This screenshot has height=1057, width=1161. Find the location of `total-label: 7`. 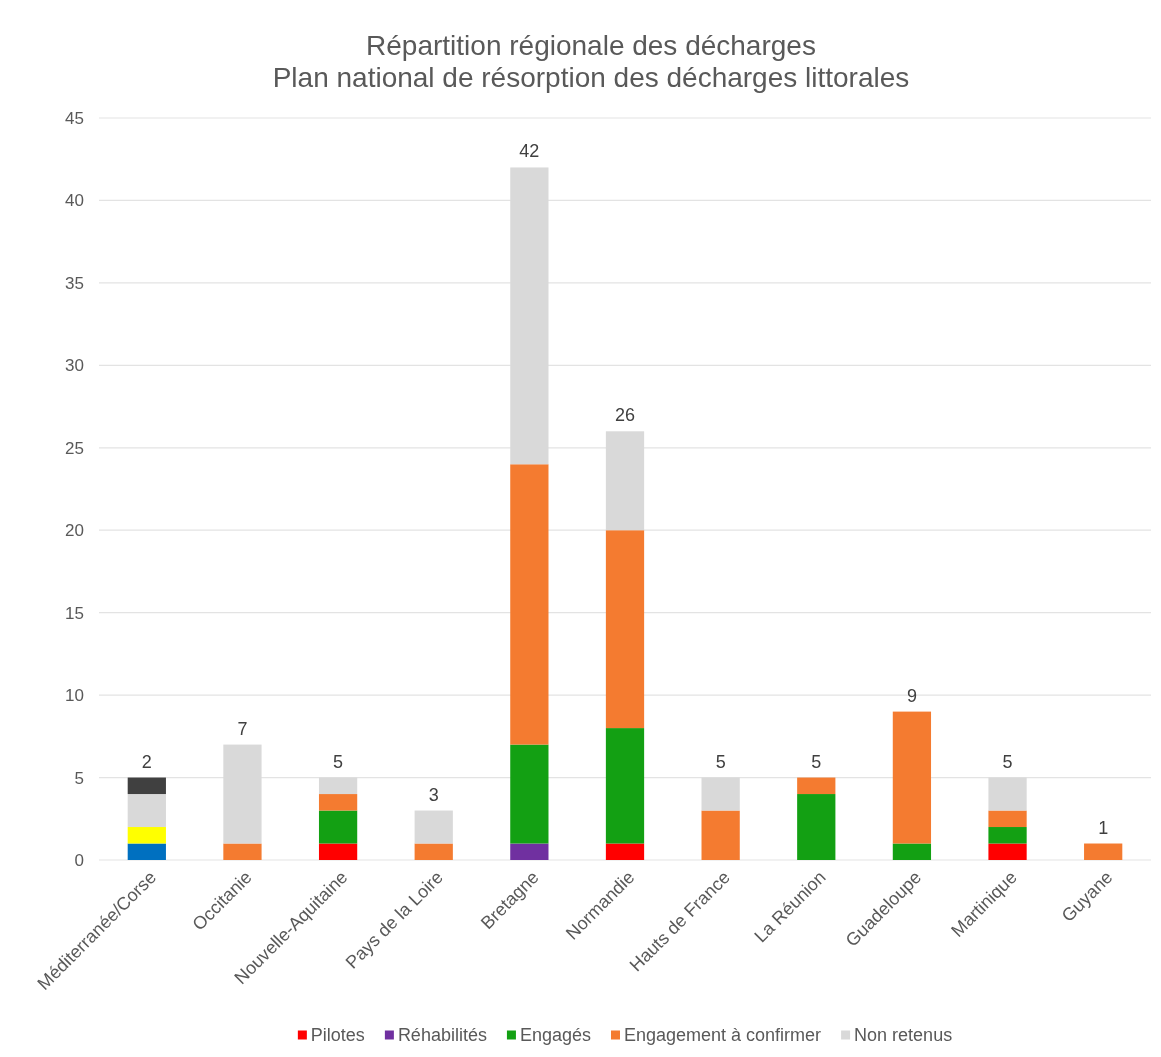

total-label: 7 is located at coordinates (242, 728).